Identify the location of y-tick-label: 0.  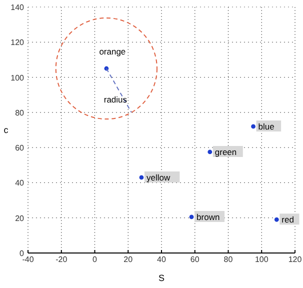
(22, 253).